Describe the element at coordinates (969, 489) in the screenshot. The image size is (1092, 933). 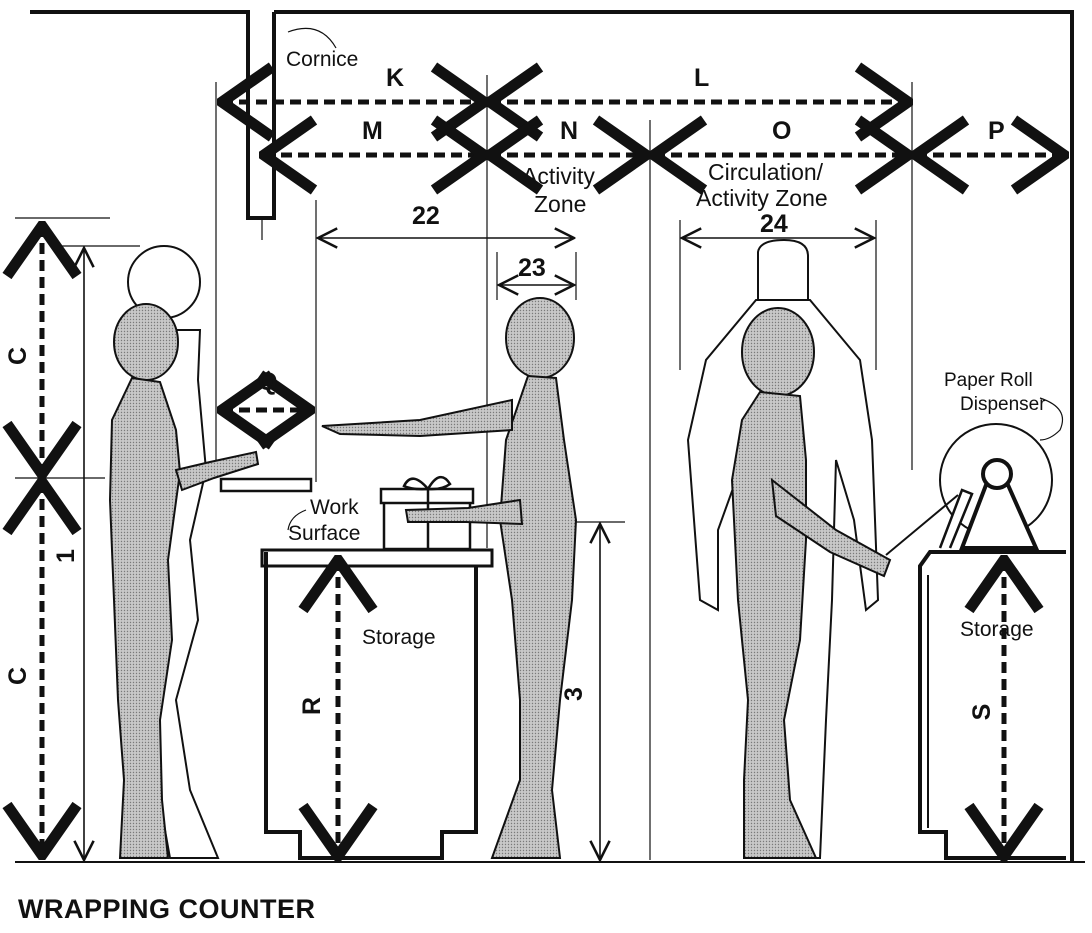
I see `paper-roll-dispenser` at that location.